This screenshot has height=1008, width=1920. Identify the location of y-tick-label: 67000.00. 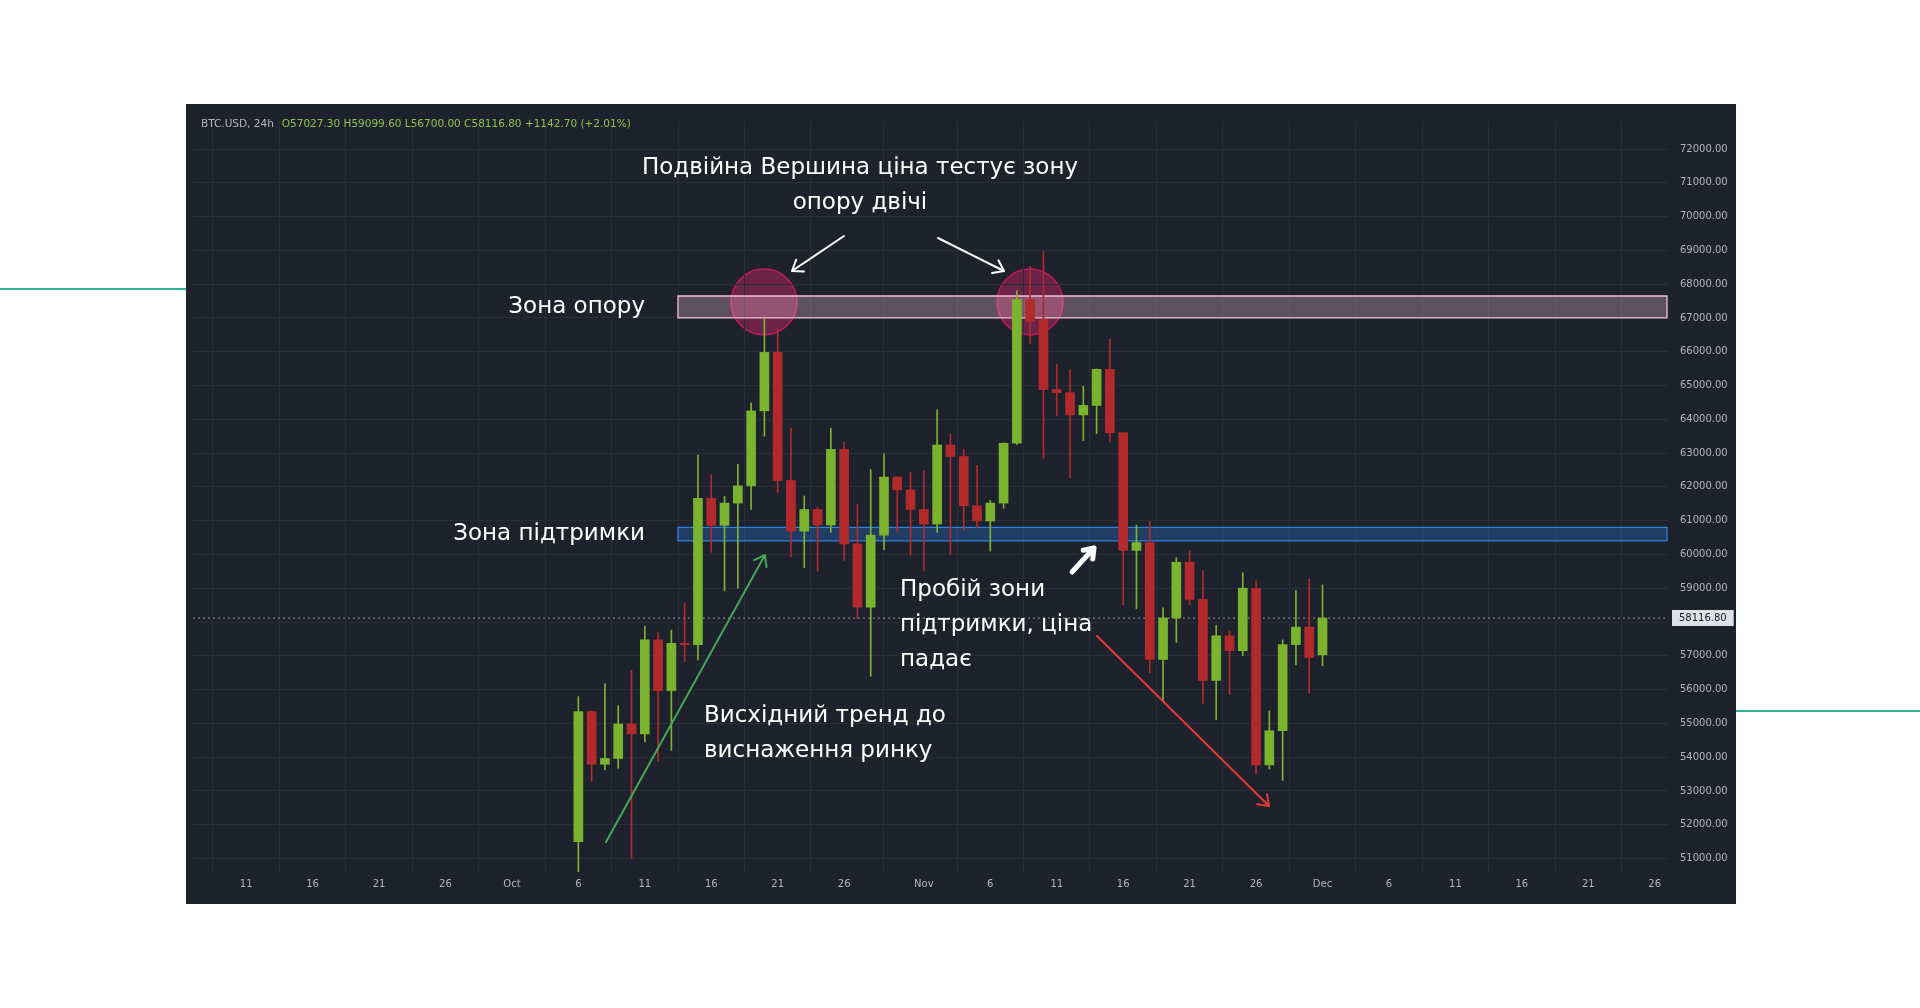
(1704, 317).